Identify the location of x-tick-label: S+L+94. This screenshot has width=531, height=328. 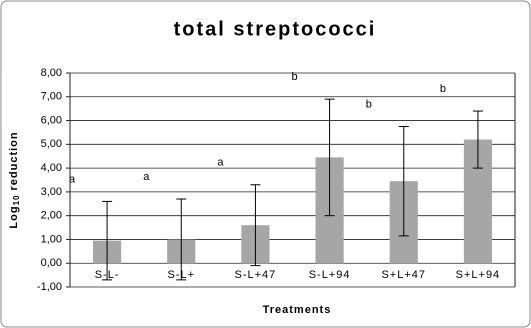
(478, 275).